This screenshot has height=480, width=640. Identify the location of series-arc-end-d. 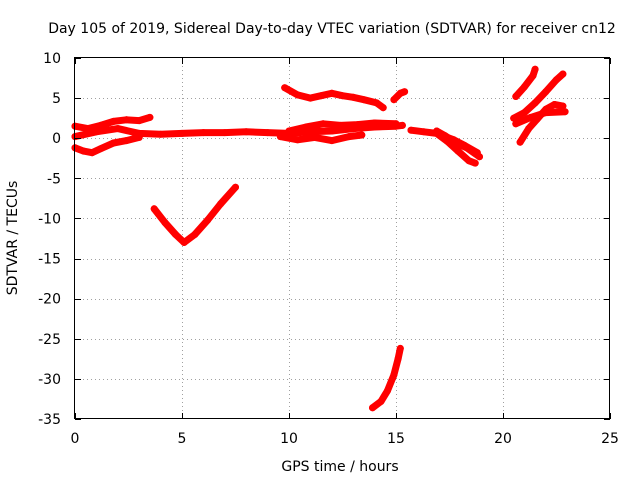
(540, 118).